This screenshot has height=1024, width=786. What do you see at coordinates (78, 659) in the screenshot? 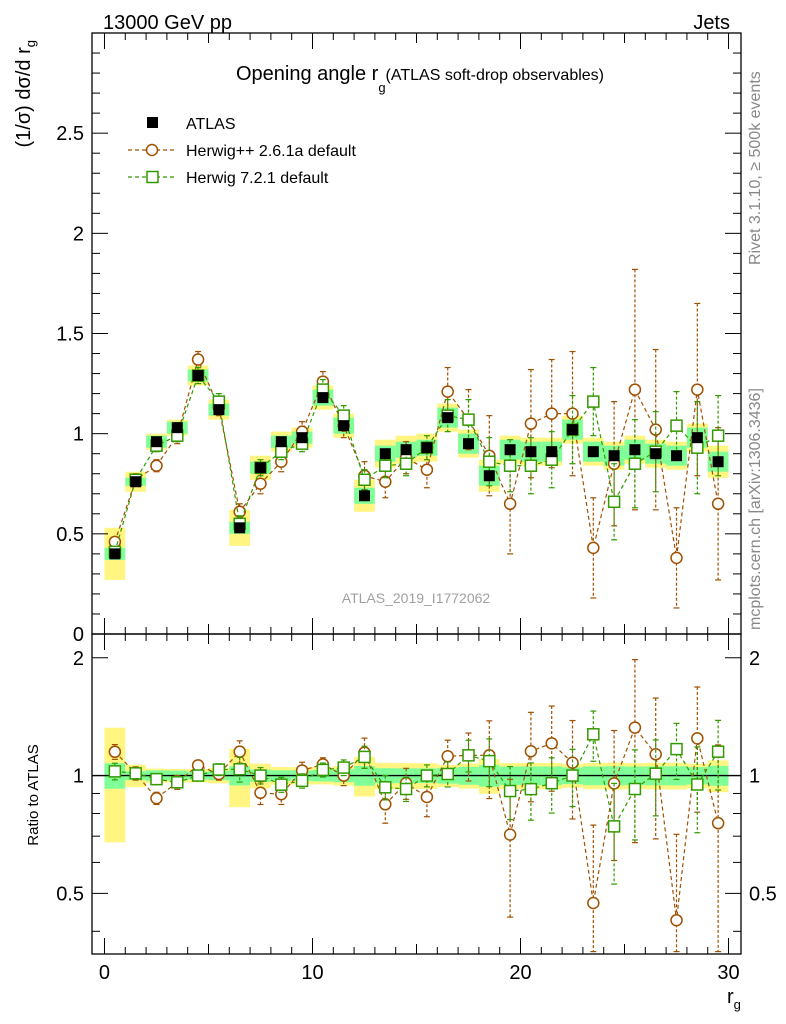
I see `ratio-y-tick-label-left: 2` at bounding box center [78, 659].